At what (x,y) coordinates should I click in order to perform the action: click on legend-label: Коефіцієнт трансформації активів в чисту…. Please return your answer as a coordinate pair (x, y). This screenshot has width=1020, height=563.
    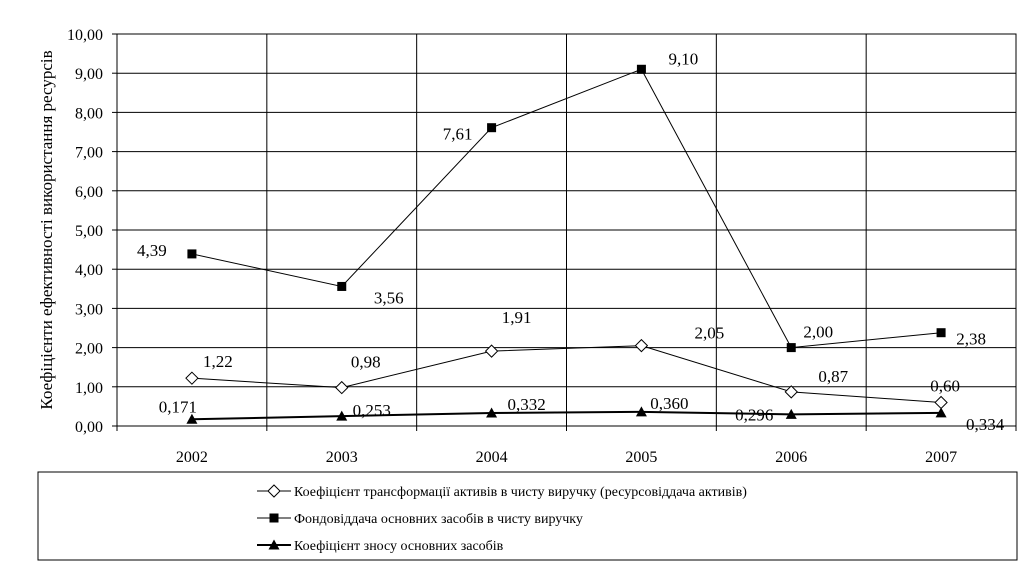
    Looking at the image, I should click on (520, 492).